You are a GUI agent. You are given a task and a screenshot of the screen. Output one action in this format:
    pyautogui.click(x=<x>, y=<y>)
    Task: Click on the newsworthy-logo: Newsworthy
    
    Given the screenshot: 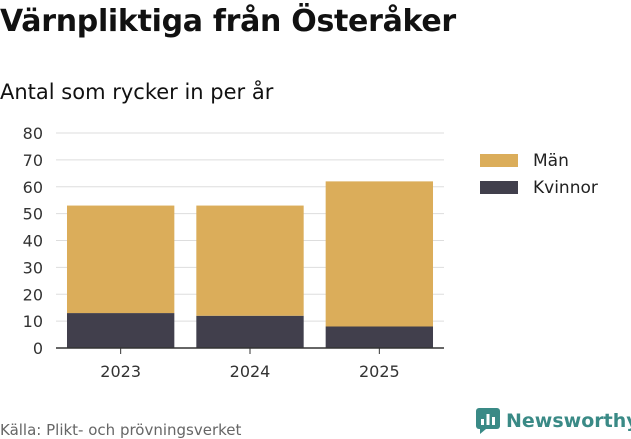 What is the action you would take?
    pyautogui.click(x=553, y=421)
    